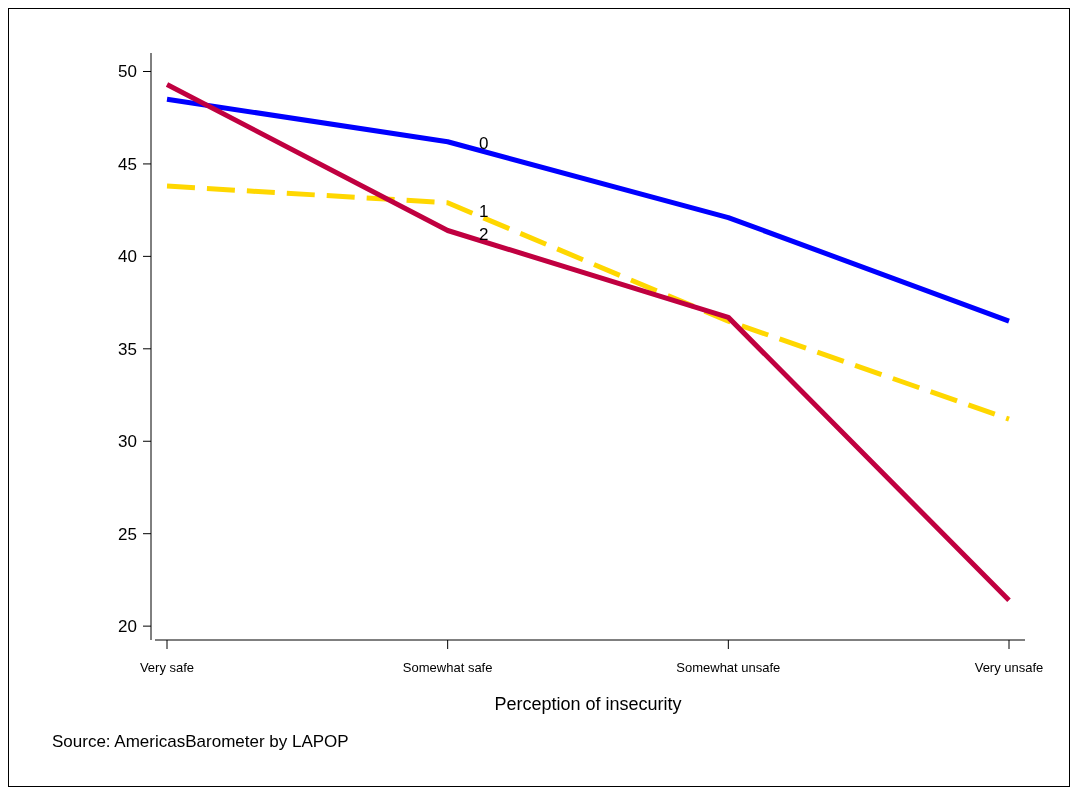 Image resolution: width=1078 pixels, height=795 pixels. I want to click on x-axis-title: Perception of insecurity, so click(588, 704).